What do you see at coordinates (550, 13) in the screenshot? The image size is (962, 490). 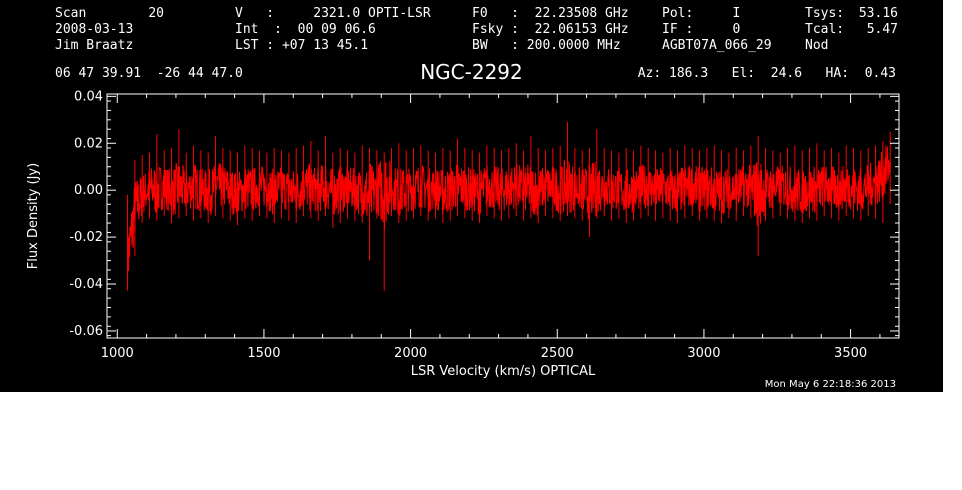 I see `rest-frequency: F0 : 22.23508 GHz` at bounding box center [550, 13].